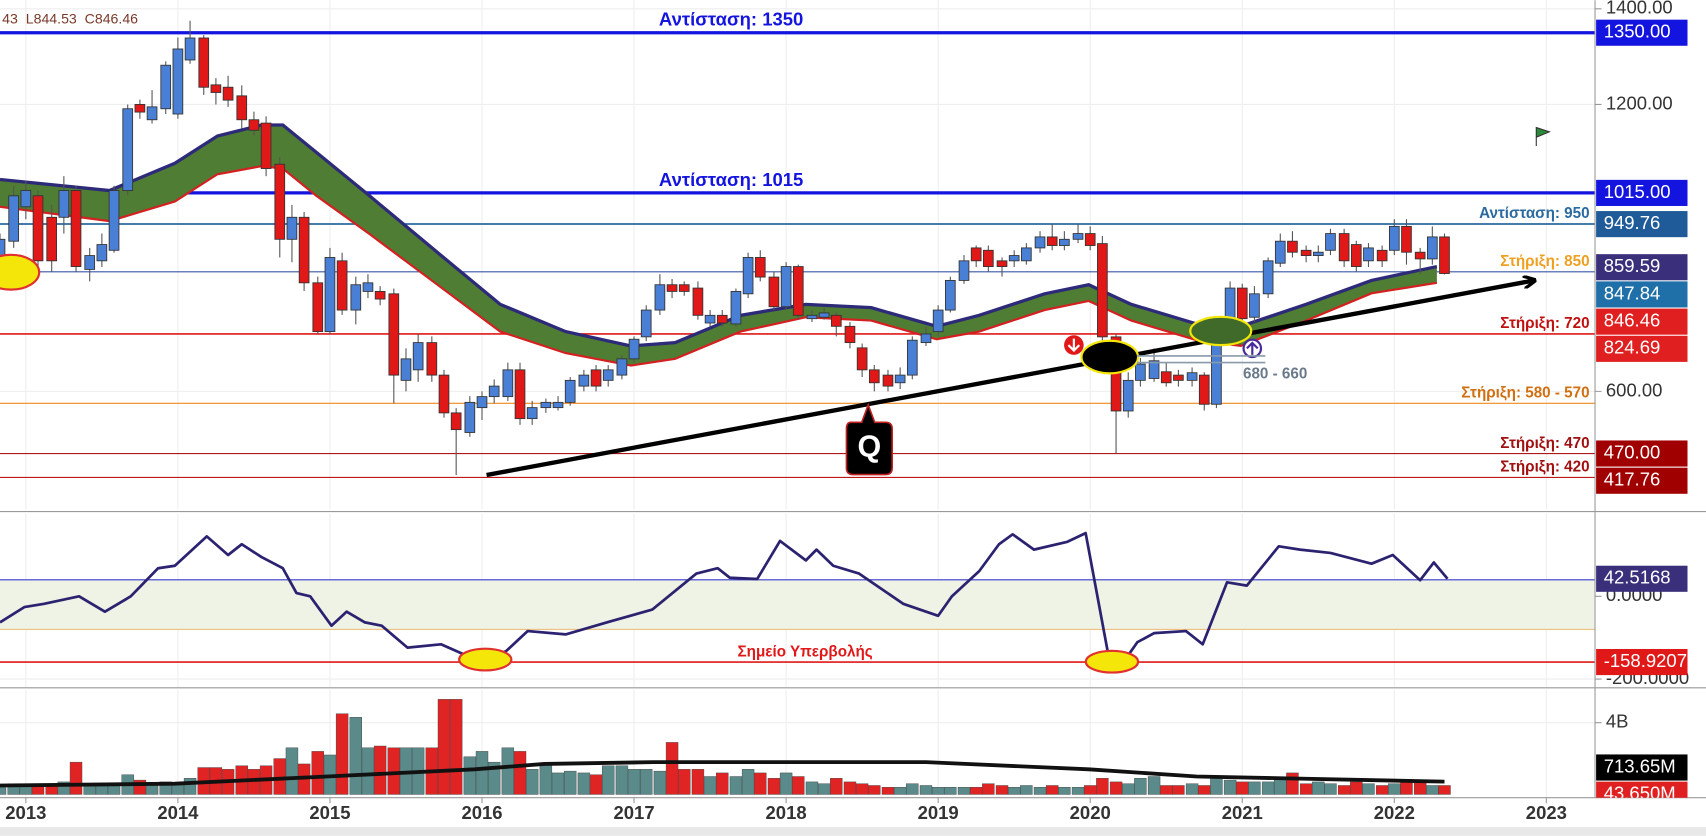 Image resolution: width=1706 pixels, height=836 pixels. I want to click on x-tick-label: 2015, so click(329, 812).